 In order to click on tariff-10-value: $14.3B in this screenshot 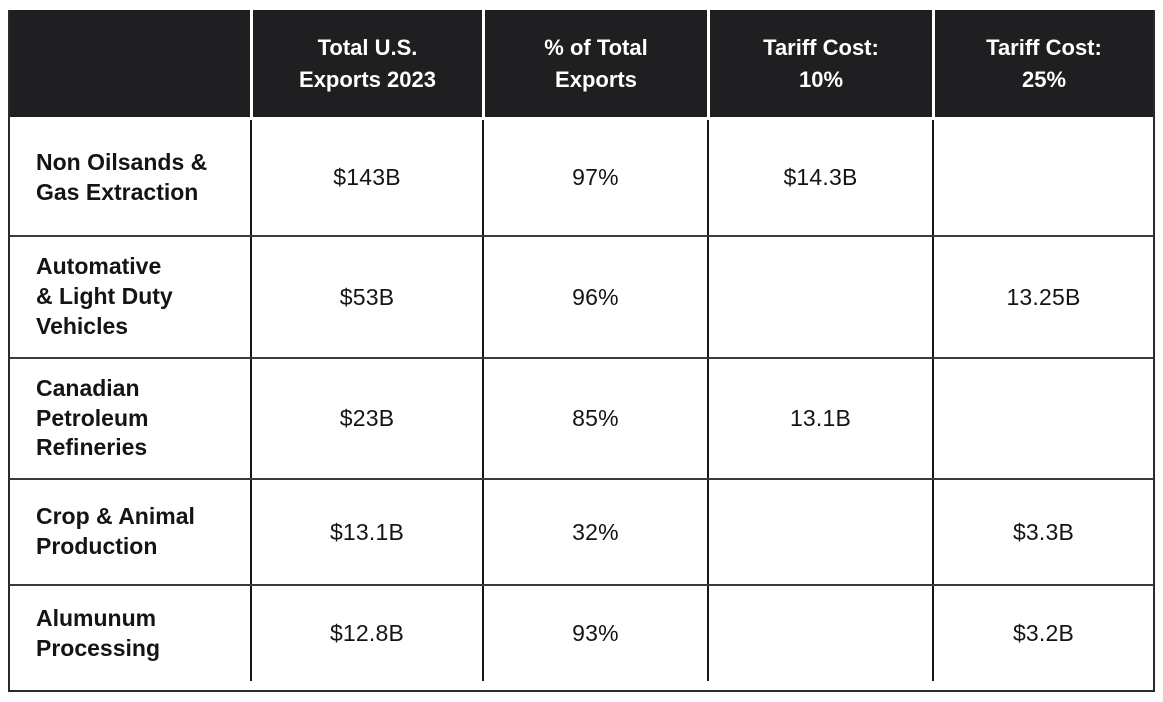, I will do `click(819, 177)`.